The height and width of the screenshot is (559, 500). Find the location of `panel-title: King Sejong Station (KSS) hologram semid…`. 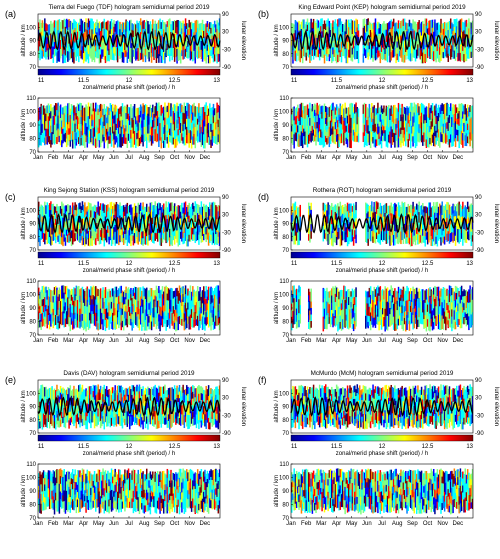

panel-title: King Sejong Station (KSS) hologram semid… is located at coordinates (129, 190).